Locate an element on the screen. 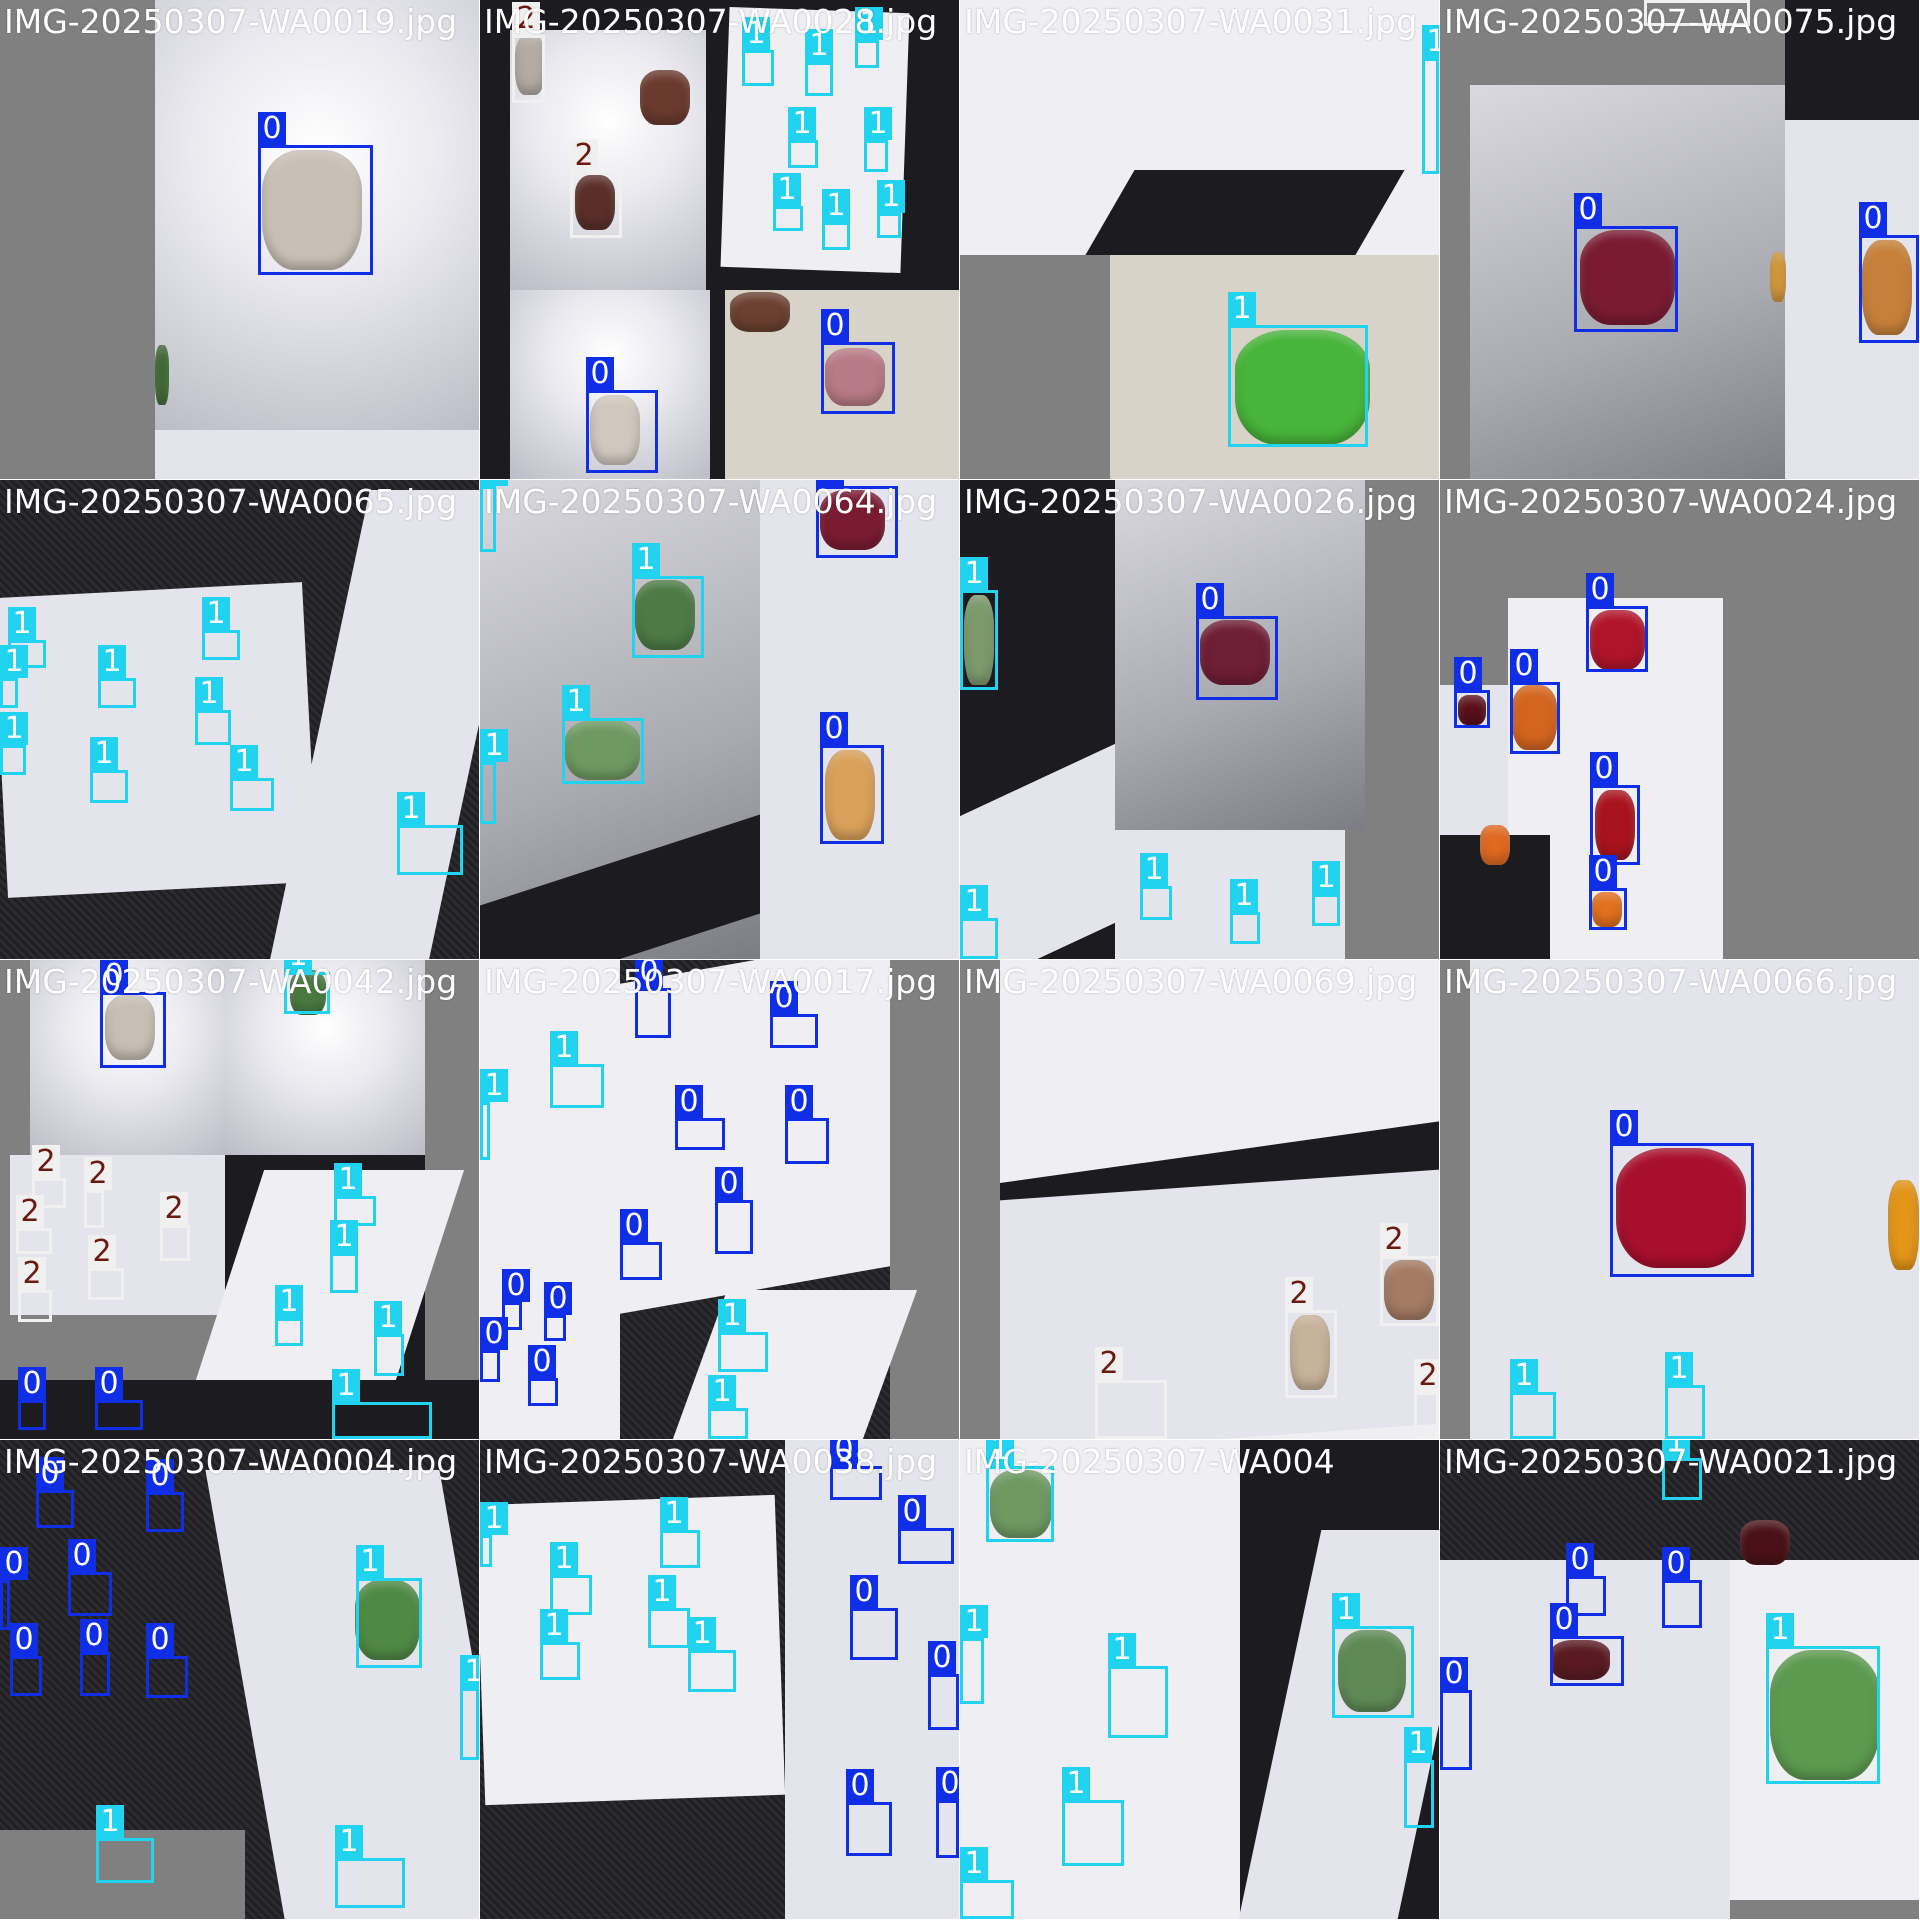 Image resolution: width=1920 pixels, height=1920 pixels. image-filename: IMG-20250307-WA004 is located at coordinates (1149, 1461).